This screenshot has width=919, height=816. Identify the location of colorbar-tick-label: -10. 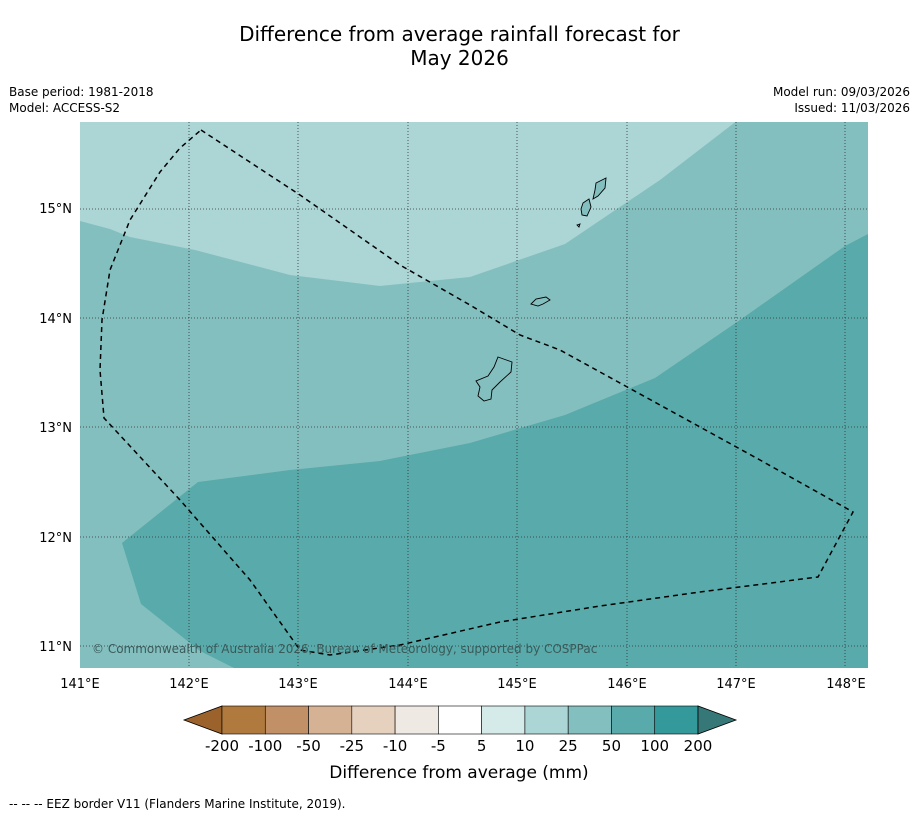
(395, 746).